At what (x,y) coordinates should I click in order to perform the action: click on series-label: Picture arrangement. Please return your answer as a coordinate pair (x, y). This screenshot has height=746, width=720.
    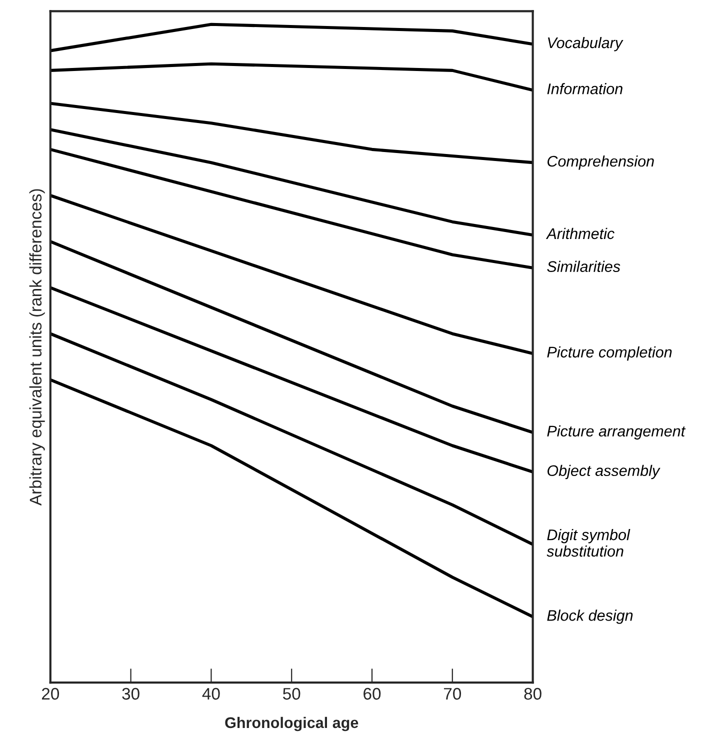
    Looking at the image, I should click on (616, 432).